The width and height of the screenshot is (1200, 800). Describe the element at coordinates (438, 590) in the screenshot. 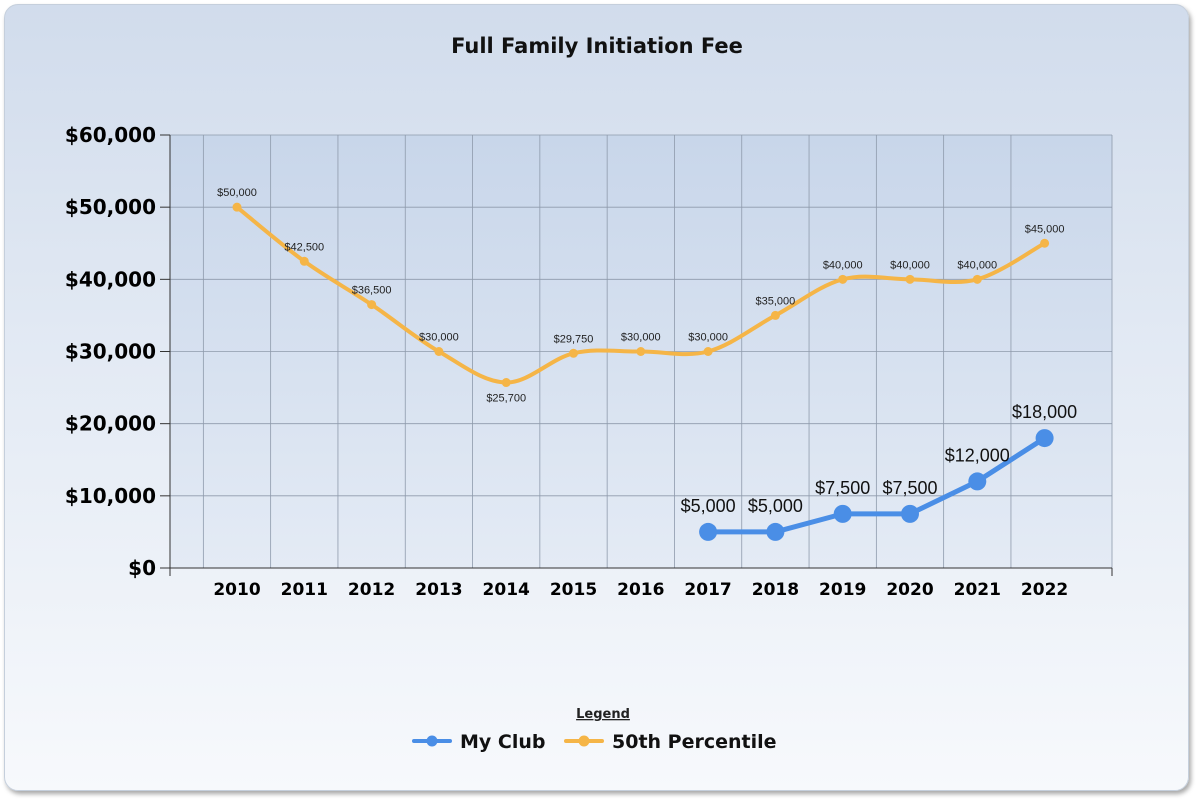

I see `x-tick-label: 2013` at that location.